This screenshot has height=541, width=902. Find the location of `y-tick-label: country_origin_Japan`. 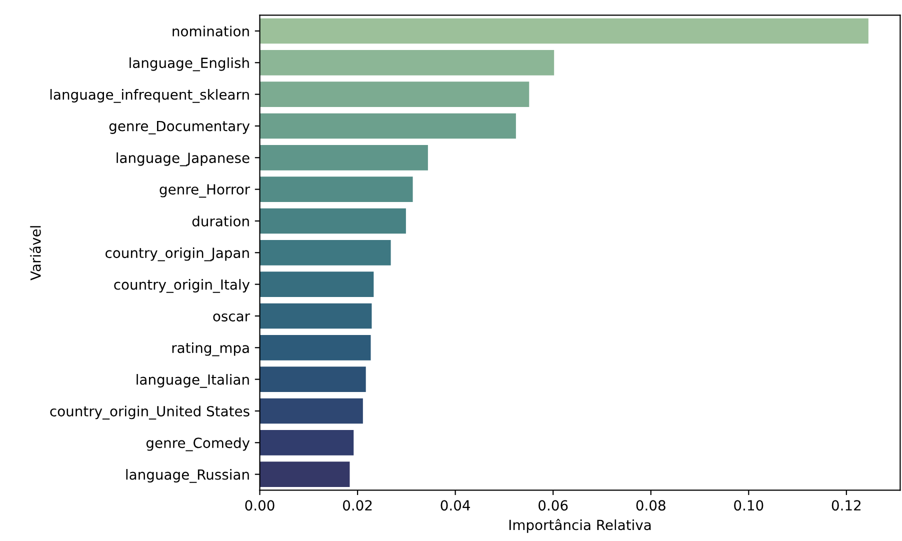

y-tick-label: country_origin_Japan is located at coordinates (177, 254).